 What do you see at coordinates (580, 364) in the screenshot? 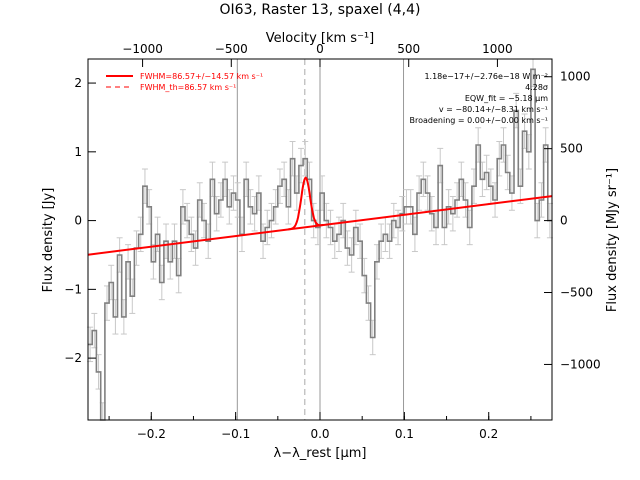
I see `right-tick-label: −1000` at bounding box center [580, 364].